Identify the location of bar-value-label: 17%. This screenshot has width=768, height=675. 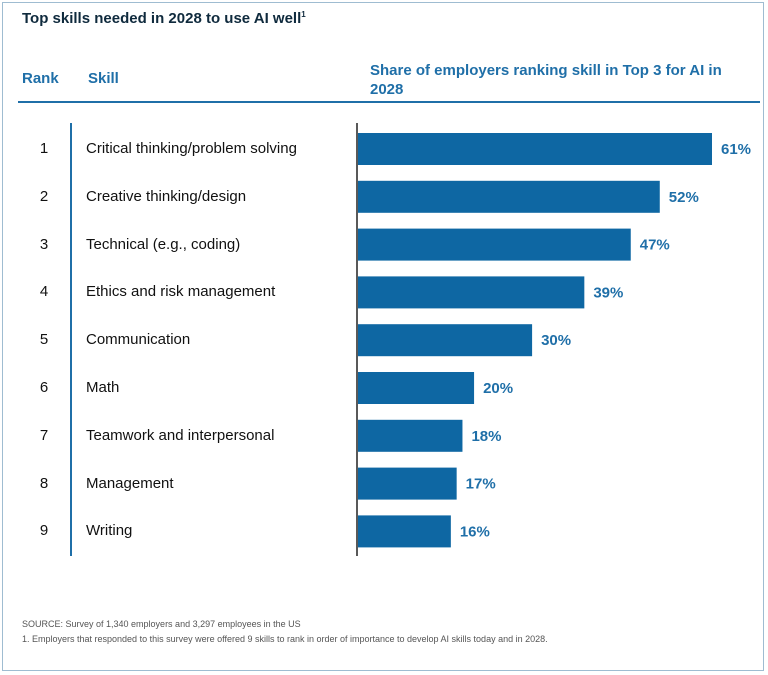
(481, 484).